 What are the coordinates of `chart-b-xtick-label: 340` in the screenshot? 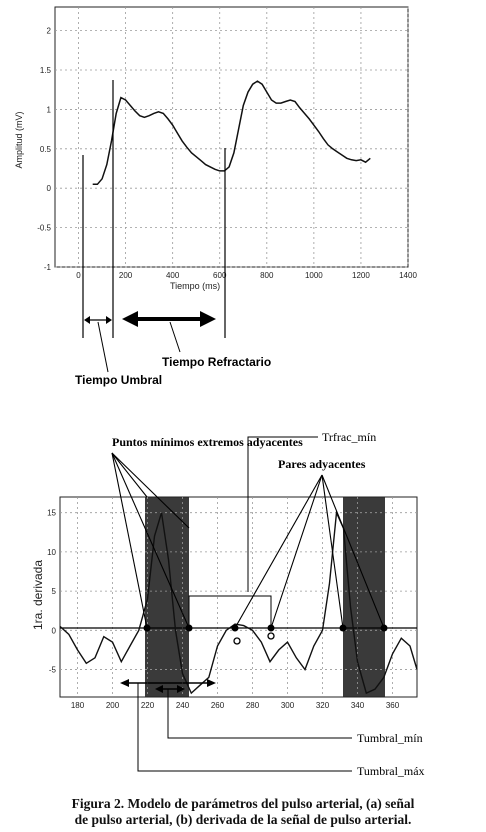 It's located at (358, 705).